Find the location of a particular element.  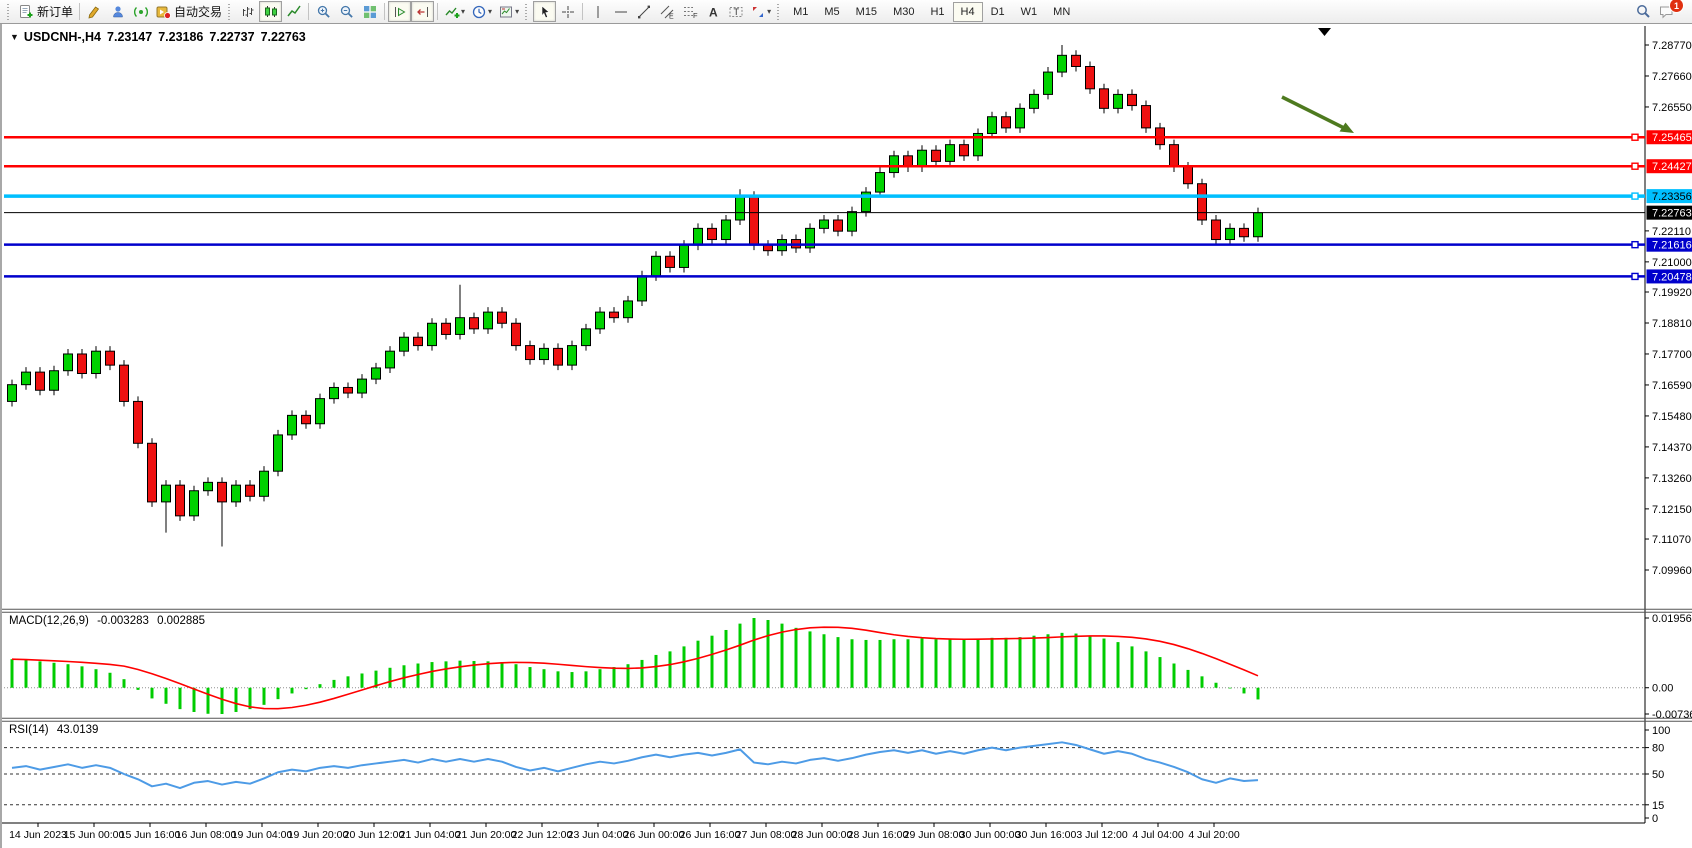

cursor-button is located at coordinates (545, 11).